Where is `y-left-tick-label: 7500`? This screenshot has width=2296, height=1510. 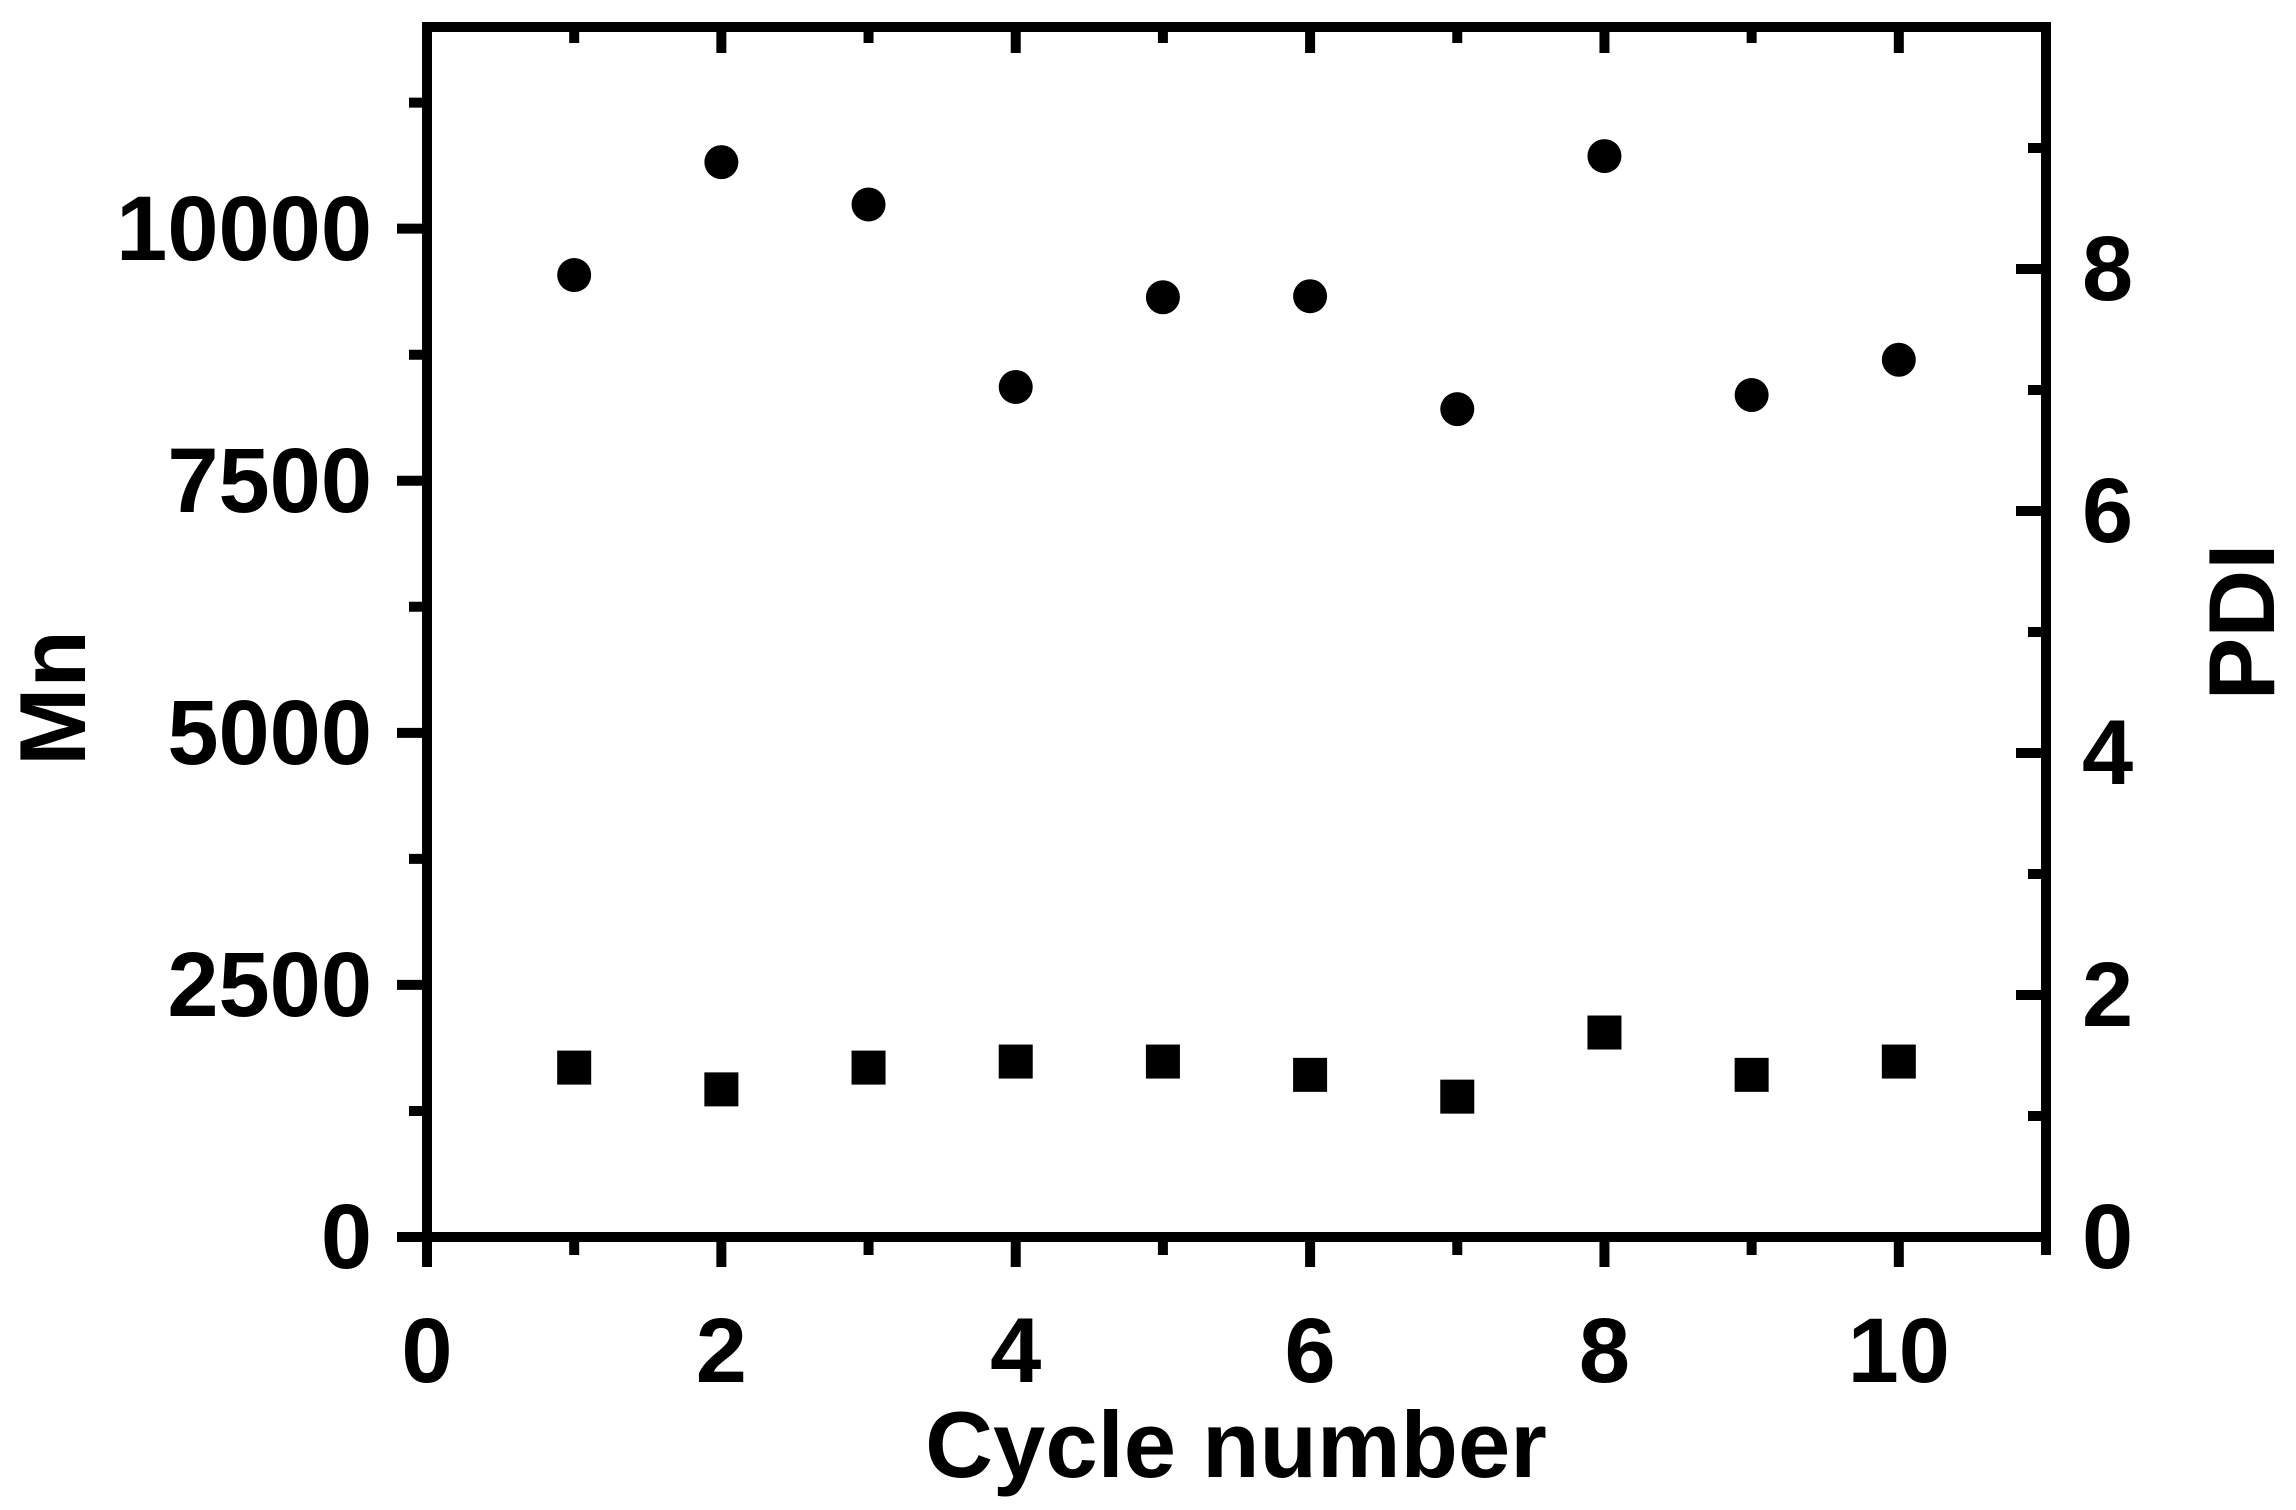 y-left-tick-label: 7500 is located at coordinates (269, 480).